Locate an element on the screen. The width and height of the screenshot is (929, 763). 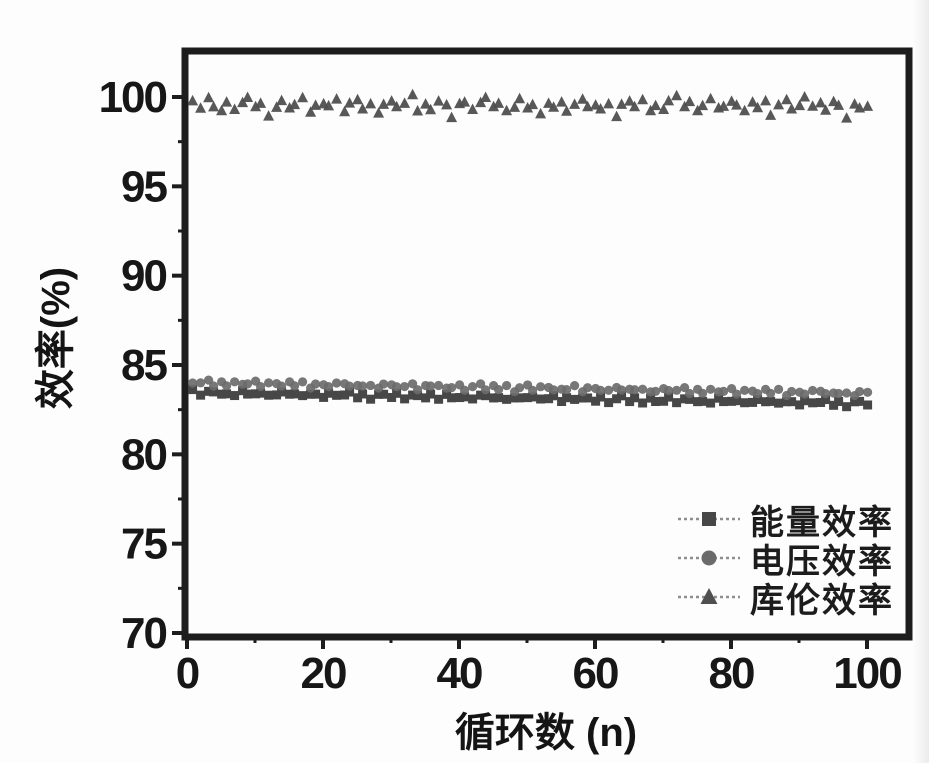
x-axis-title: 循环数 (n) is located at coordinates (546, 733).